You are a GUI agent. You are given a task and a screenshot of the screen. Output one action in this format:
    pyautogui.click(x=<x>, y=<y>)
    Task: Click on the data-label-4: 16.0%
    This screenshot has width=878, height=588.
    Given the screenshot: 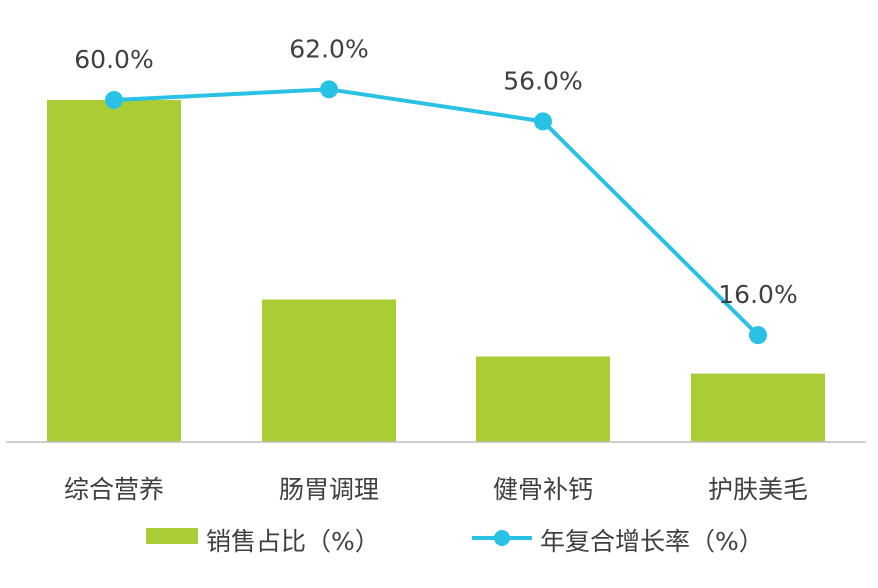 What is the action you would take?
    pyautogui.click(x=757, y=294)
    